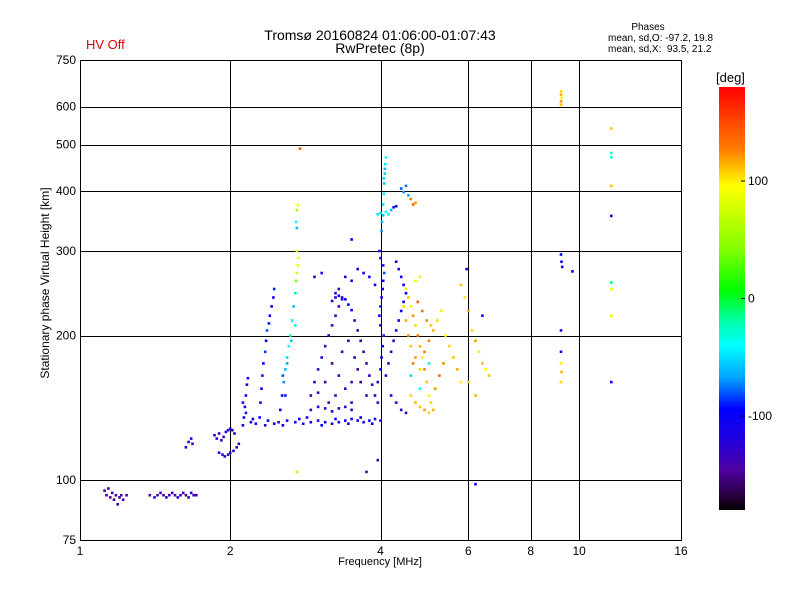 This screenshot has width=800, height=600. What do you see at coordinates (66, 251) in the screenshot?
I see `y-tick-label: 300` at bounding box center [66, 251].